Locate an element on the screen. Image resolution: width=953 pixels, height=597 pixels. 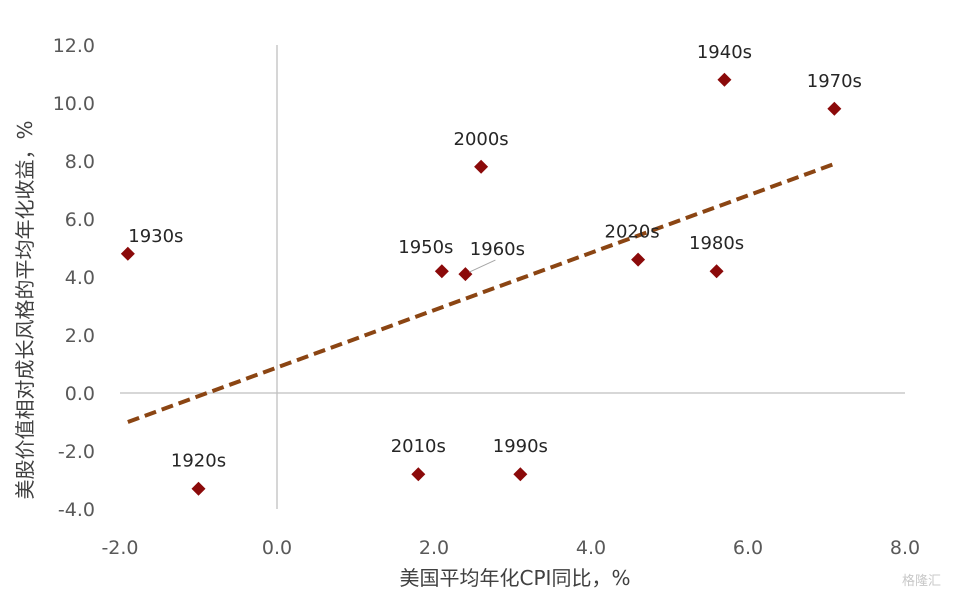
point-label-2010s: 2010s is located at coordinates (418, 446).